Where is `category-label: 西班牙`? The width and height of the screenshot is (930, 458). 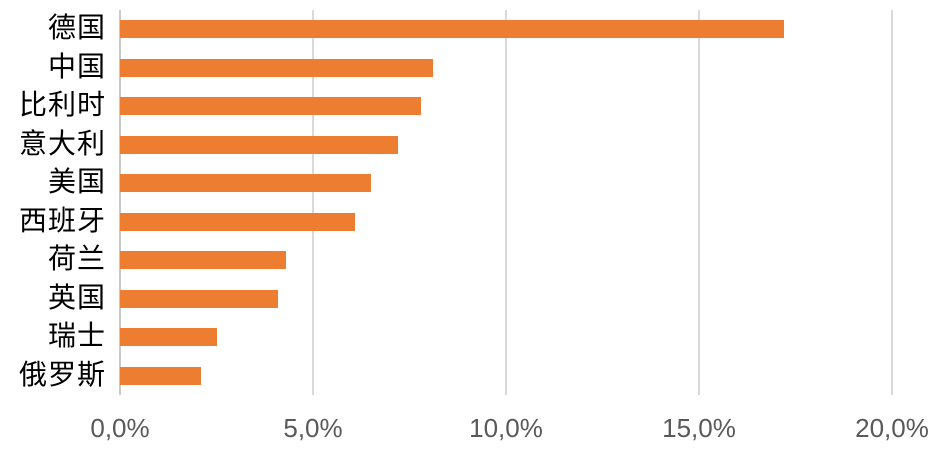 category-label: 西班牙 is located at coordinates (62, 221).